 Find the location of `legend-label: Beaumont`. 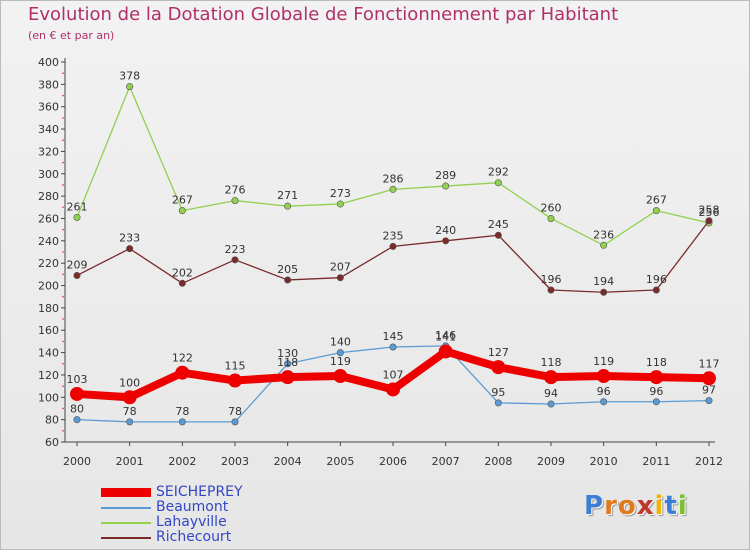

legend-label: Beaumont is located at coordinates (192, 507).